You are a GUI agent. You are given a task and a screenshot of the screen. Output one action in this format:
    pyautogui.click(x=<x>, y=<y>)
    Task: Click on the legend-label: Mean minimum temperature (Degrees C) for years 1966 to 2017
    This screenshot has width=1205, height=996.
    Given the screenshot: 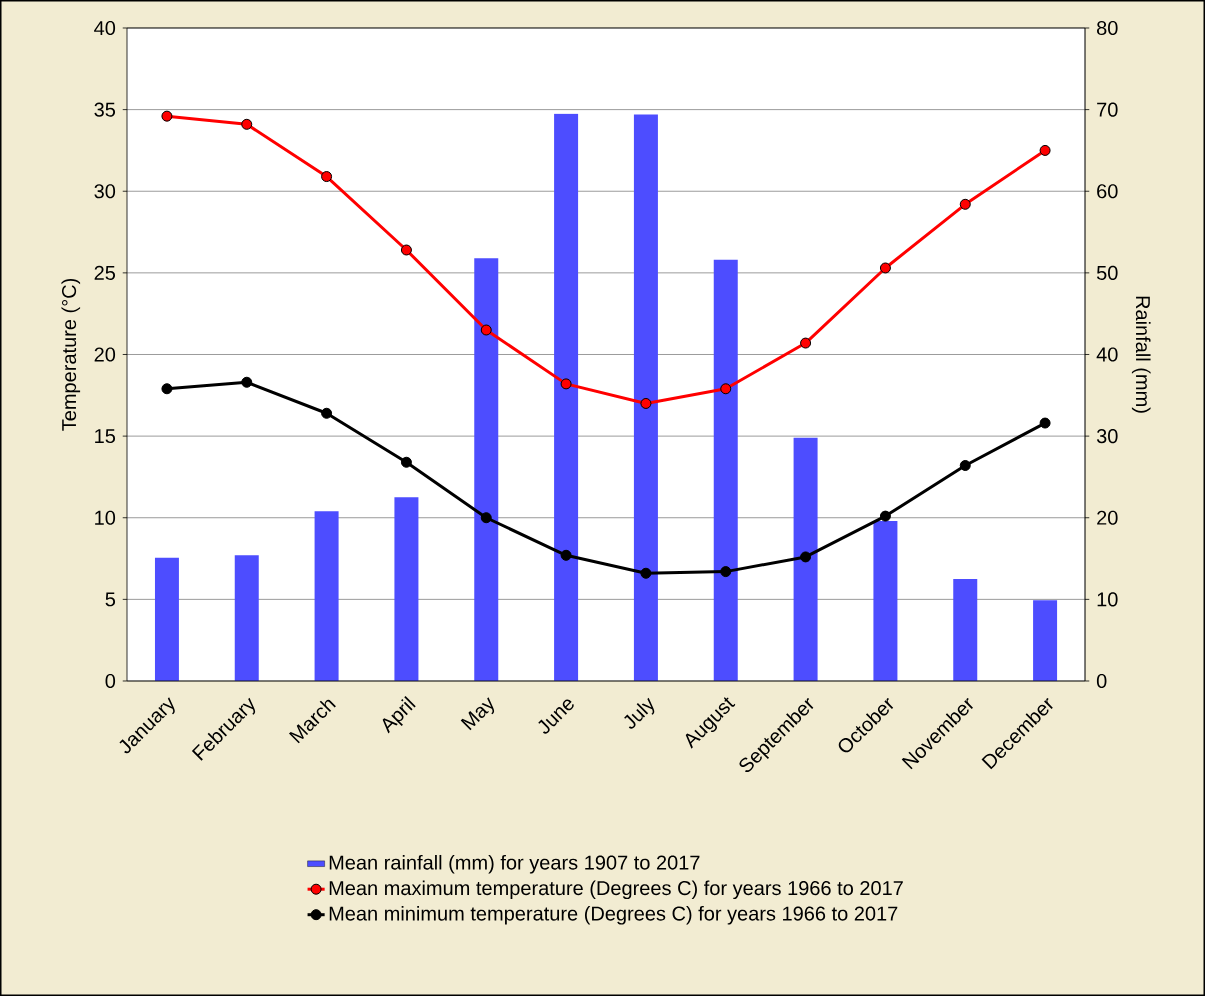 What is the action you would take?
    pyautogui.click(x=613, y=915)
    